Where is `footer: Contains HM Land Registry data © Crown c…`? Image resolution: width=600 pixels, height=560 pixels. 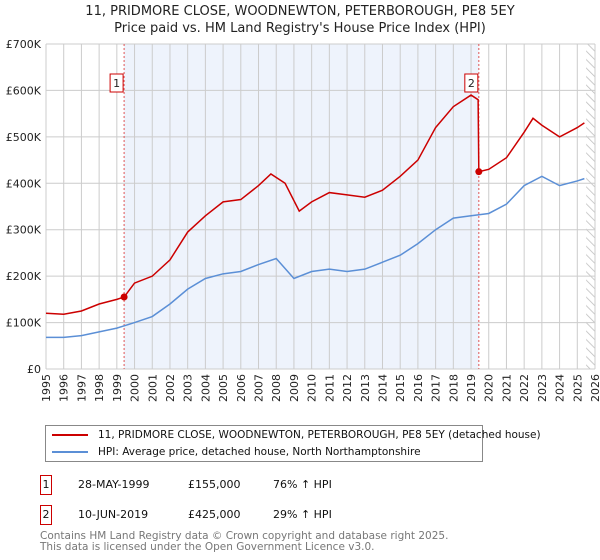
footer: Contains HM Land Registry data © Crown c… is located at coordinates (244, 542).